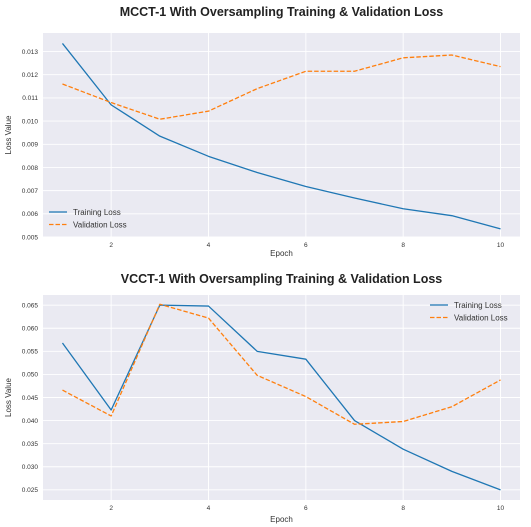 The image size is (531, 527). What do you see at coordinates (30, 375) in the screenshot?
I see `y-tick-label: 0.050` at bounding box center [30, 375].